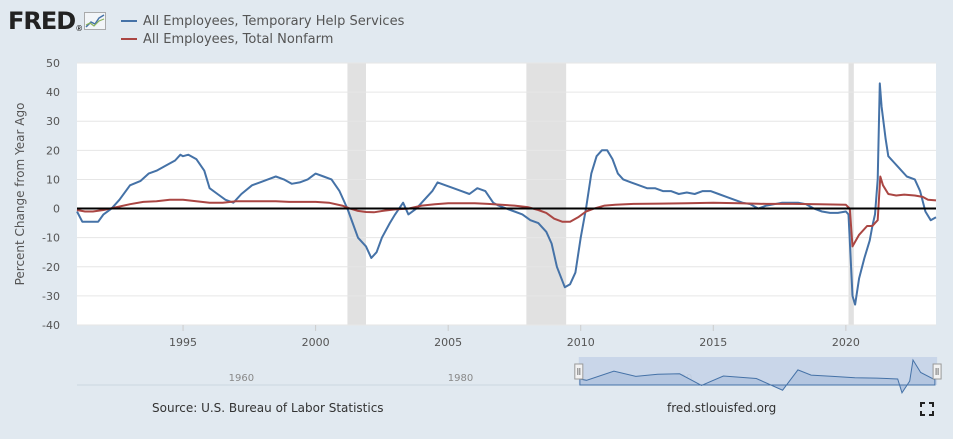 The height and width of the screenshot is (439, 953). Describe the element at coordinates (20, 194) in the screenshot. I see `y-axis-label: Percent Change from Year Ago` at that location.